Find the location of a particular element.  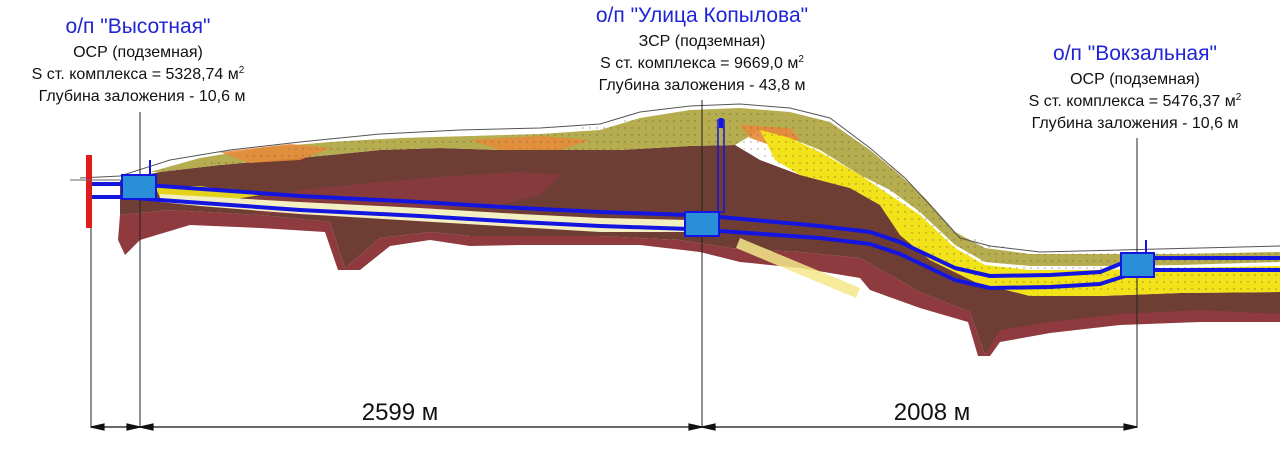

station-area: S ст. комплекса = 9669,0 м2 is located at coordinates (702, 63).